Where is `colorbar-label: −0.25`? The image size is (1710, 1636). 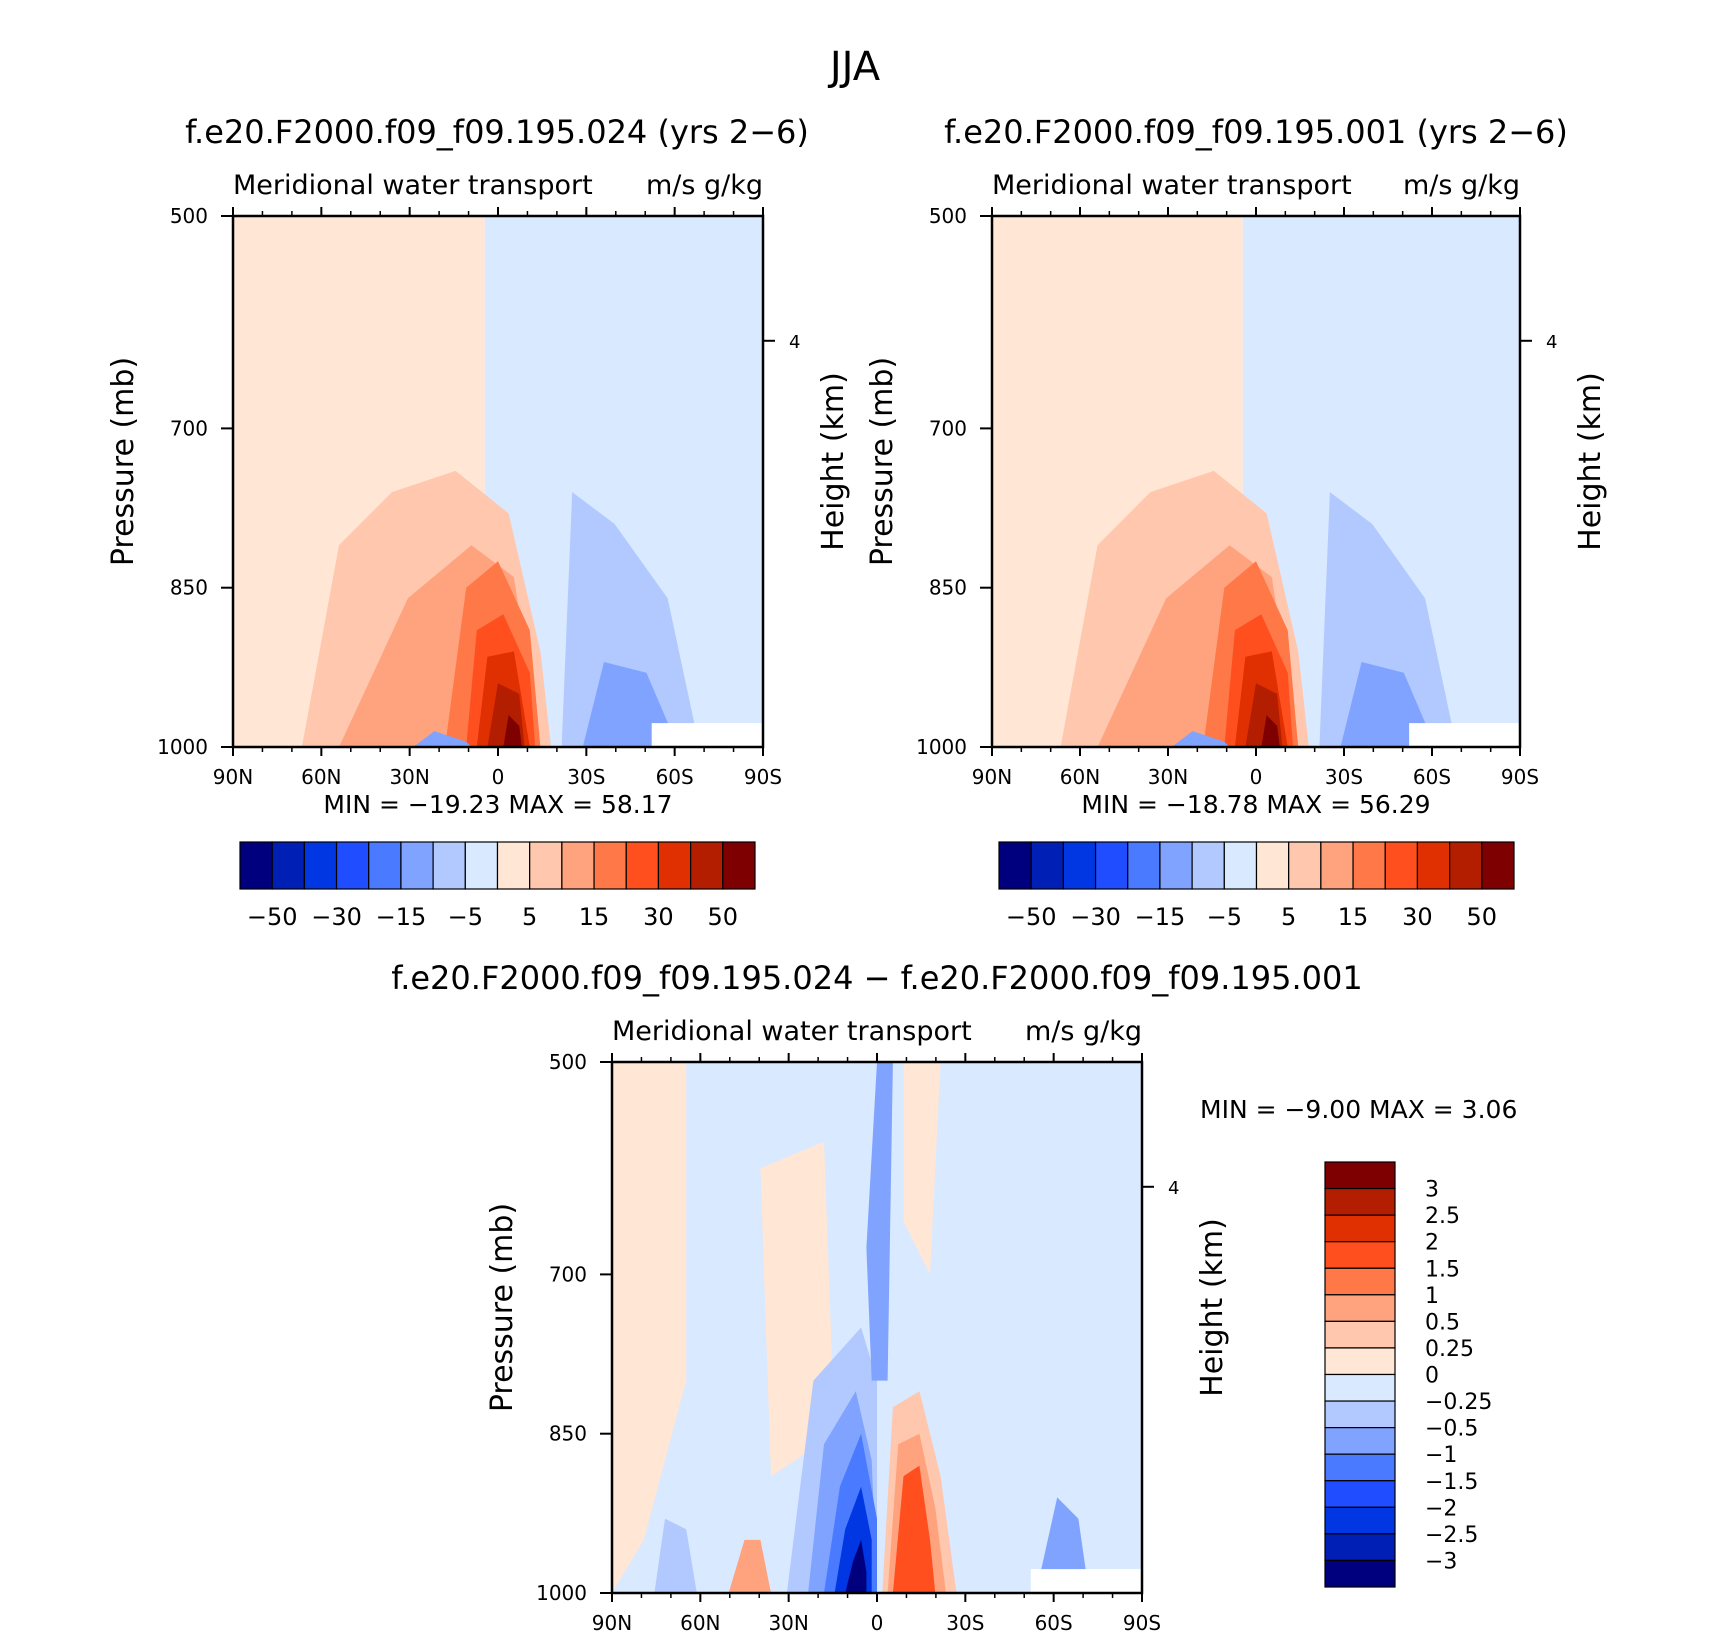
colorbar-label: −0.25 is located at coordinates (1458, 1402).